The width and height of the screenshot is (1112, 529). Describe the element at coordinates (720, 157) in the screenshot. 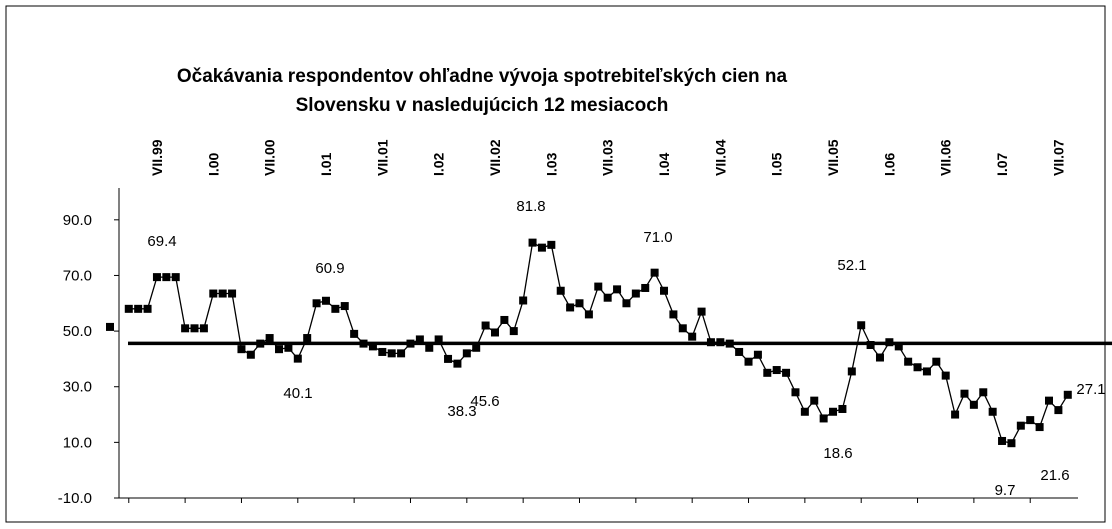

I see `x-tick-label: VII.04` at that location.